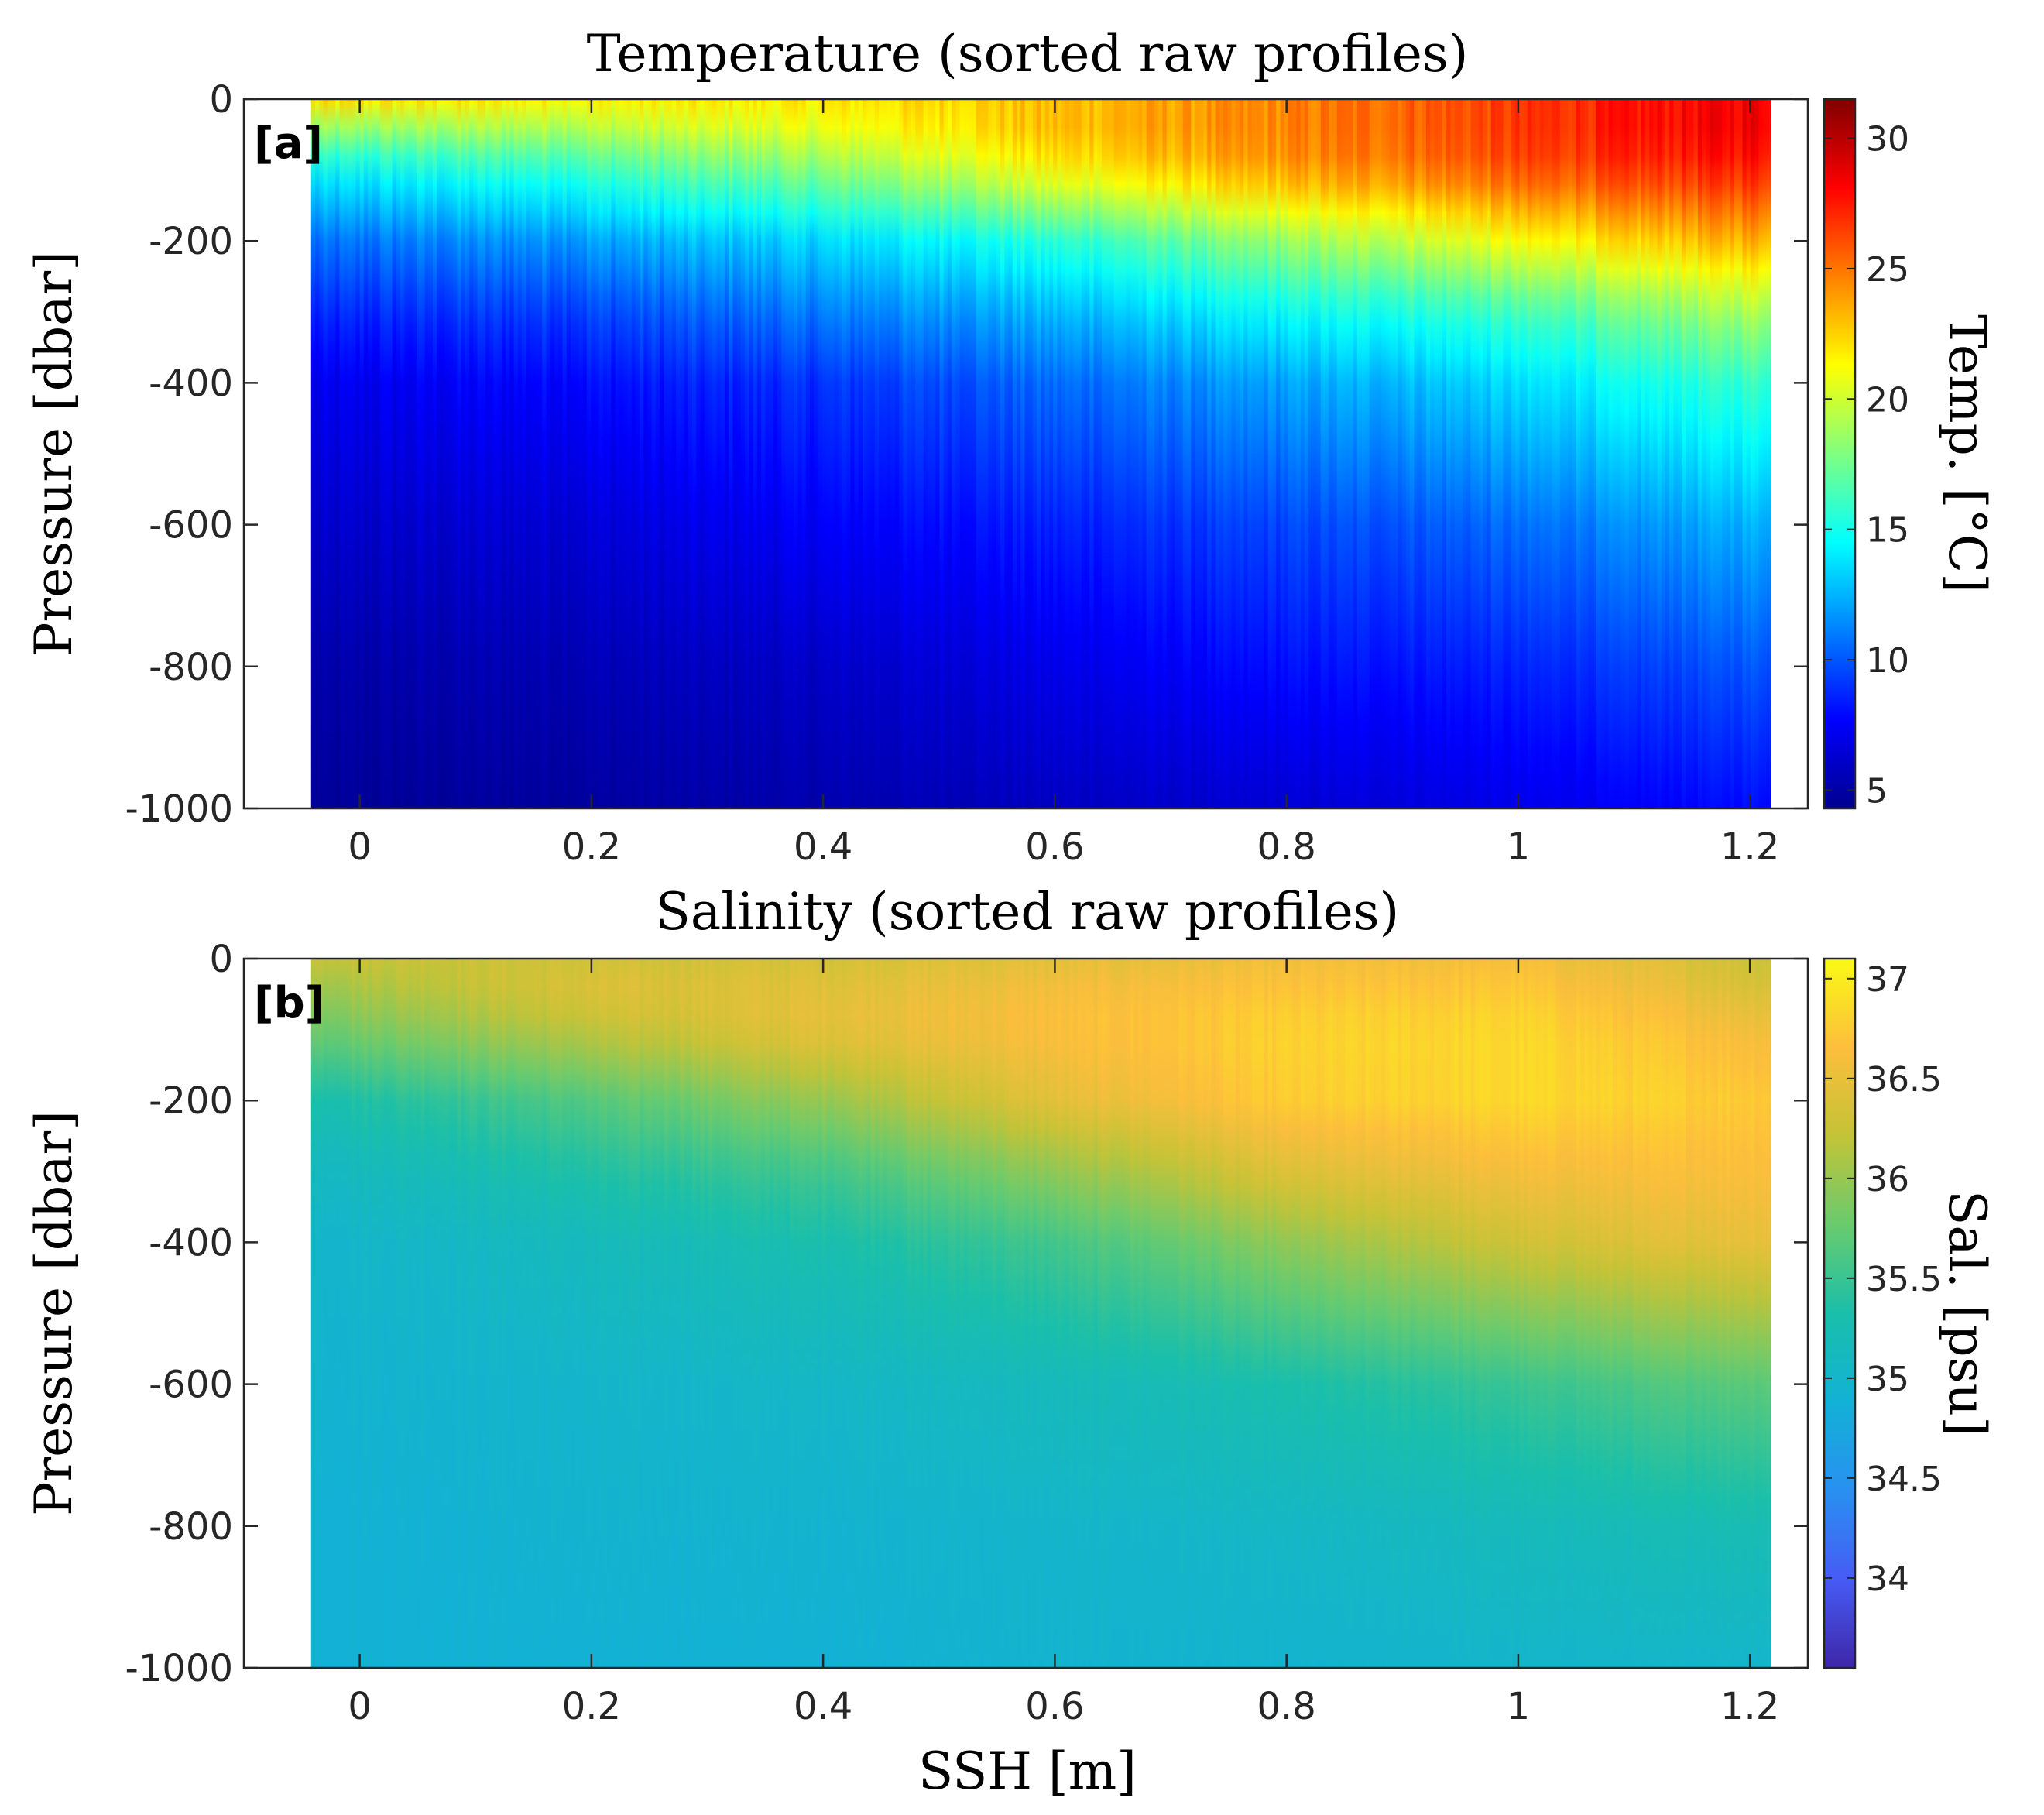 This screenshot has height=1815, width=2044. What do you see at coordinates (191, 525) in the screenshot?
I see `y-tick-label: -600` at bounding box center [191, 525].